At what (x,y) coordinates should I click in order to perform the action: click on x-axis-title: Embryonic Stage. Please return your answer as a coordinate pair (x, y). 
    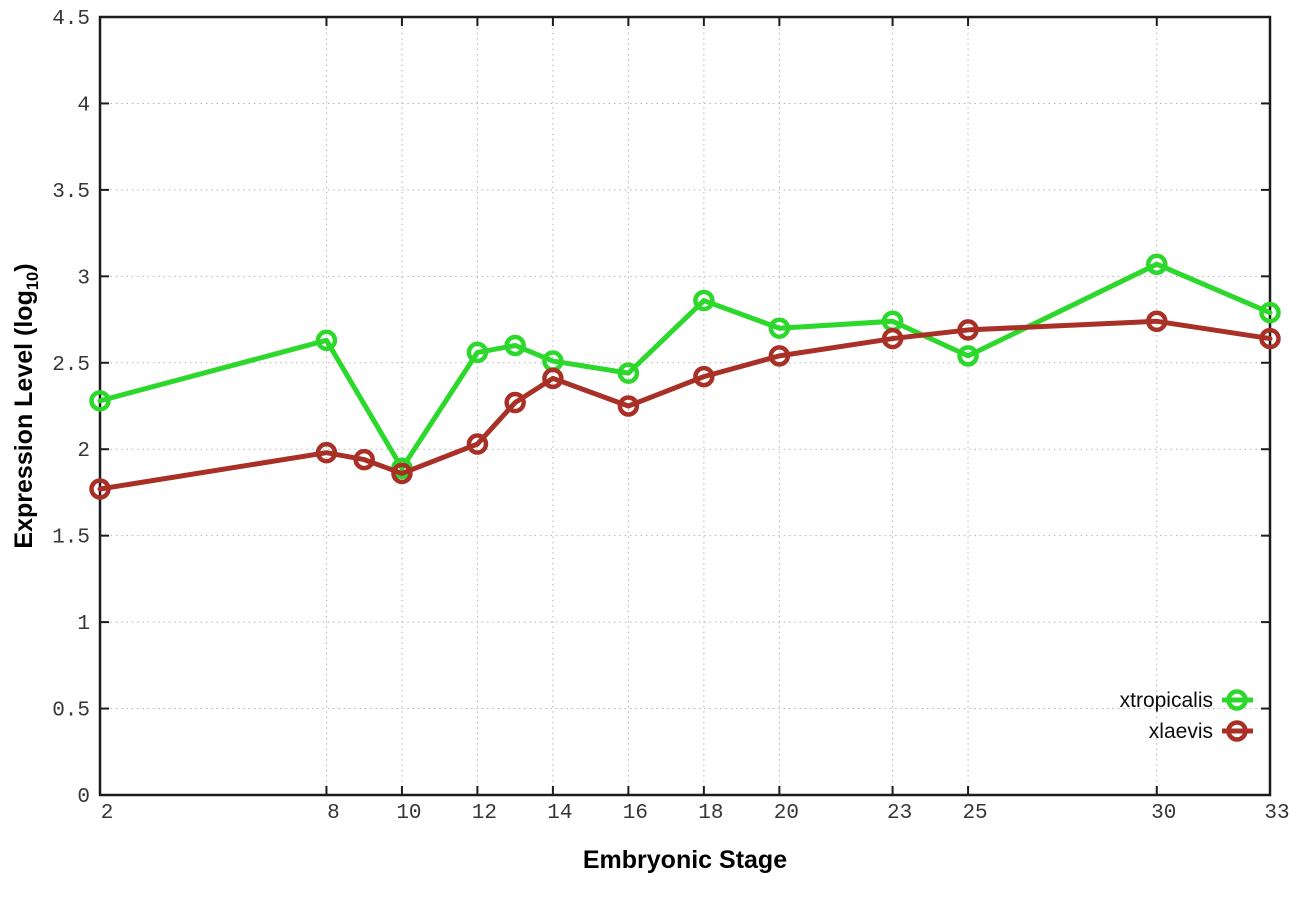
    Looking at the image, I should click on (685, 860).